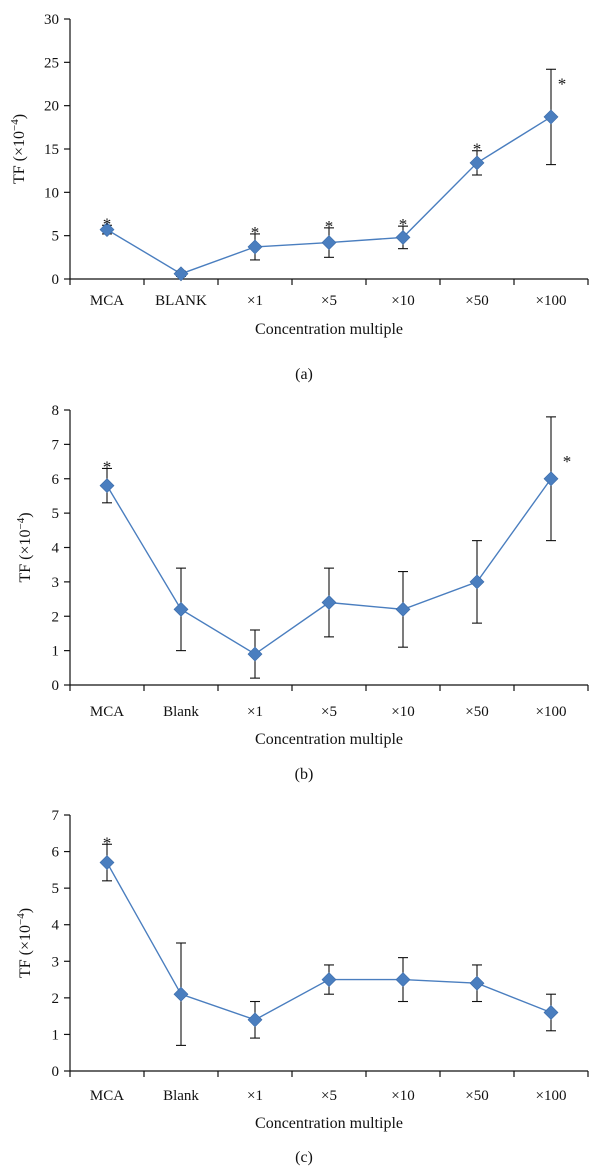 The image size is (609, 1172). I want to click on y-tick-label: 8, so click(56, 411).